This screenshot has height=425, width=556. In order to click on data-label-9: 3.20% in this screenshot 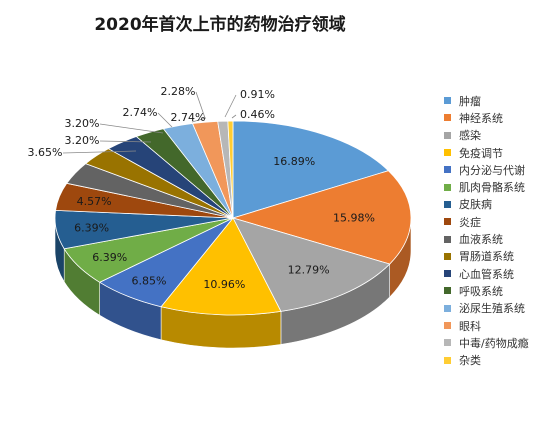, I will do `click(82, 140)`.